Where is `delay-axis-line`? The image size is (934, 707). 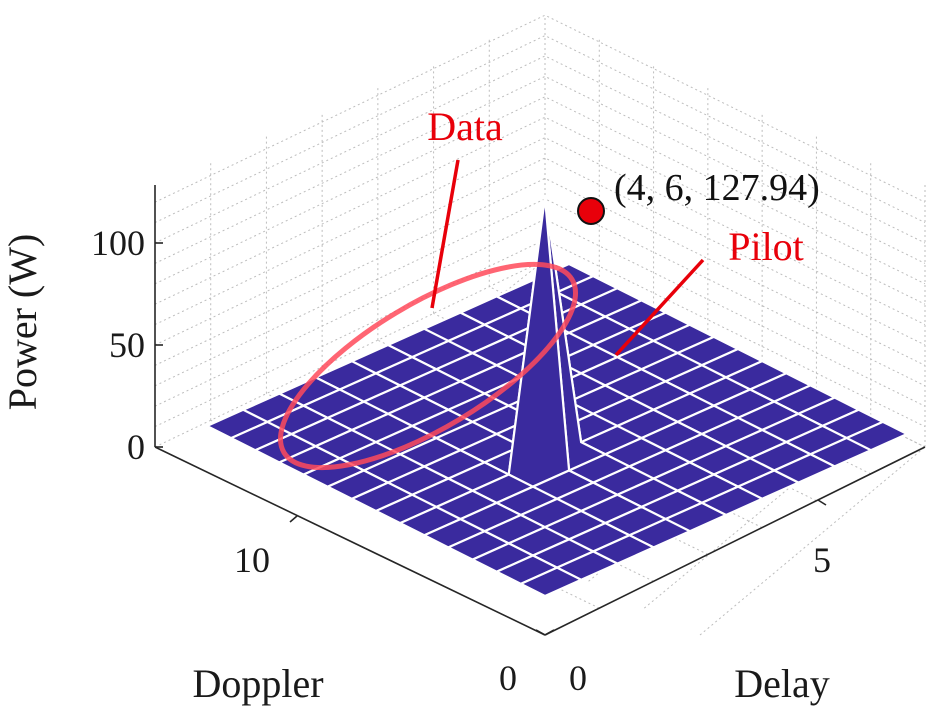 delay-axis-line is located at coordinates (735, 541).